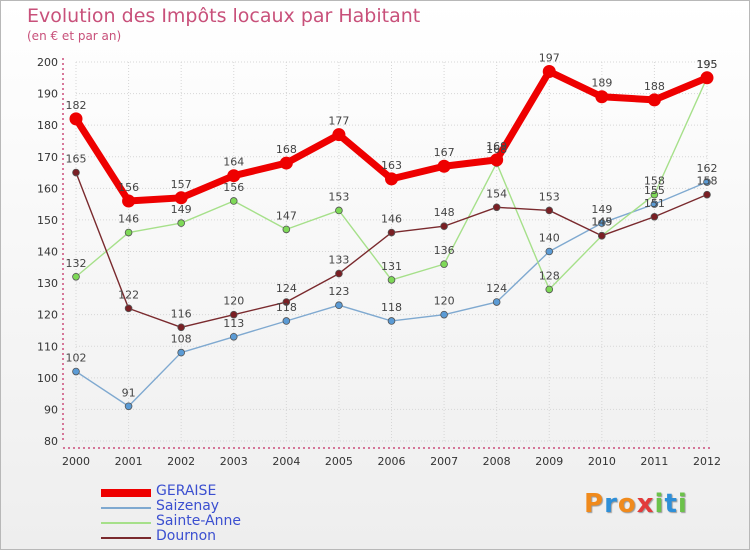 The height and width of the screenshot is (550, 750). I want to click on x-tick-label: 2002, so click(181, 461).